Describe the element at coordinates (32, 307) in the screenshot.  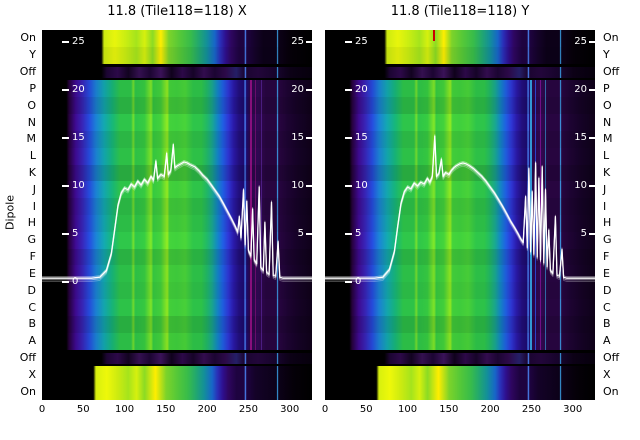
I see `dipole-row-label-left: C` at that location.